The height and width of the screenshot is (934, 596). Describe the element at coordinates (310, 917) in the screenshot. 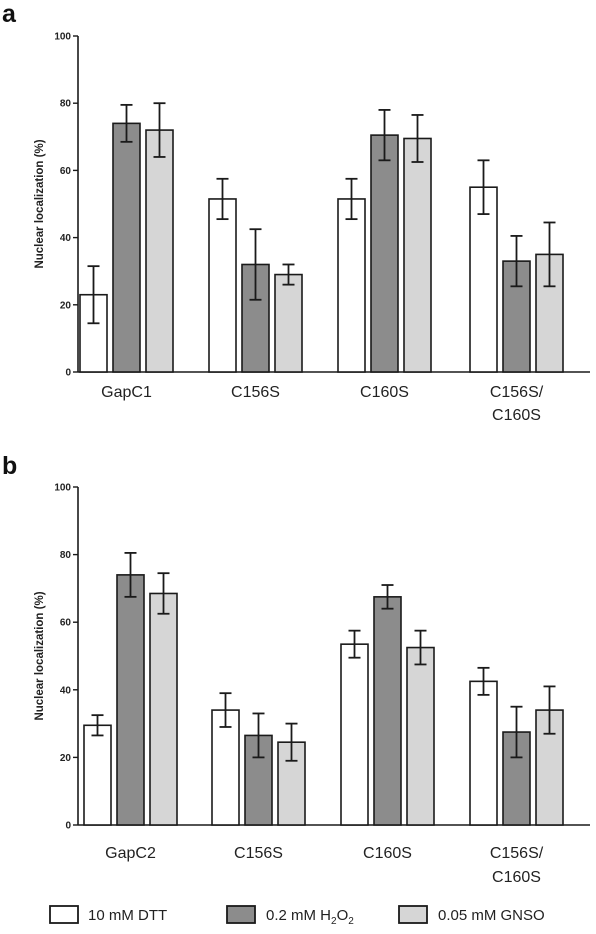

I see `legend-label: 0.2 mM H2O2` at that location.